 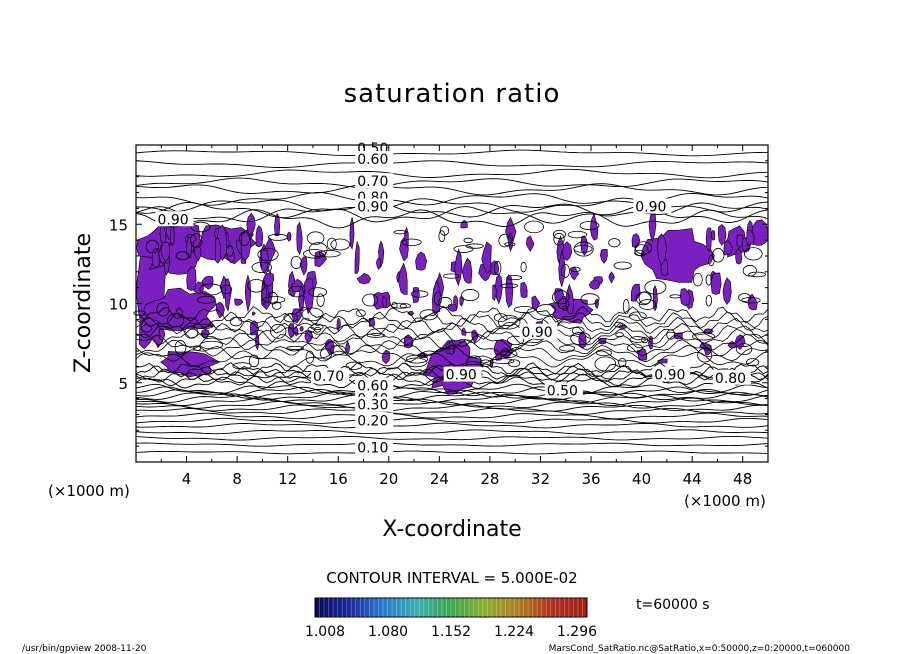 What do you see at coordinates (372, 182) in the screenshot?
I see `contour-label: 0.70` at bounding box center [372, 182].